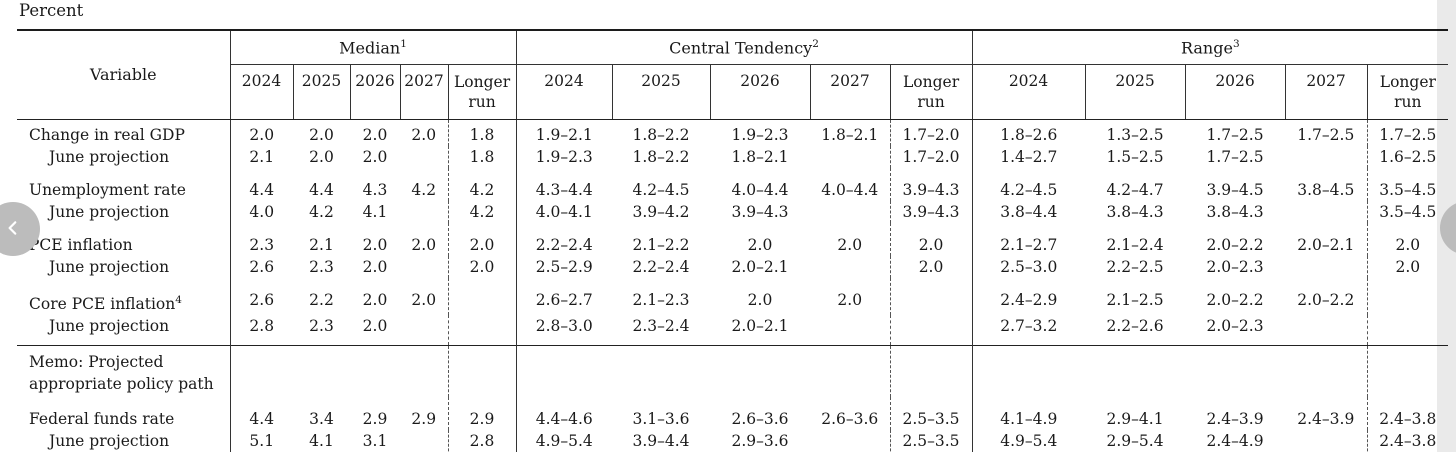  I want to click on cell: 2.4–3.8, so click(1407, 413).